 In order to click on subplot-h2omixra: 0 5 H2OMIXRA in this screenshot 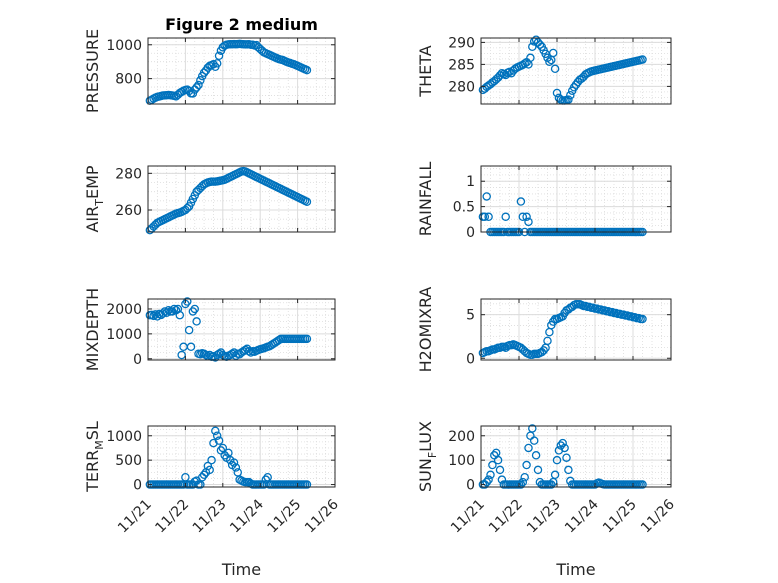, I will do `click(544, 330)`.